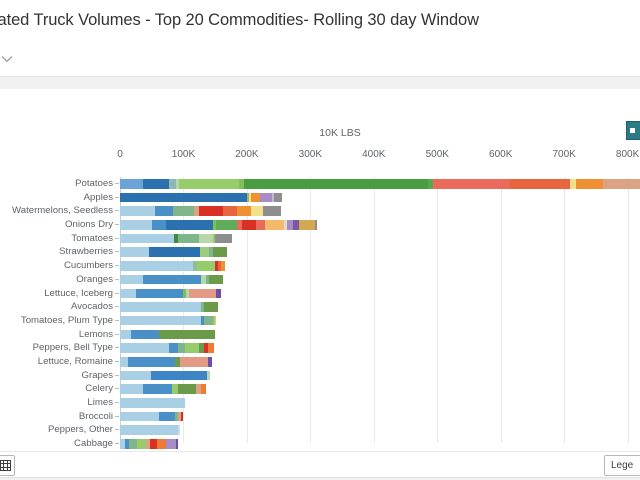 Image resolution: width=640 pixels, height=480 pixels. I want to click on bar-row: Tomatoes, Plum Type, so click(320, 321).